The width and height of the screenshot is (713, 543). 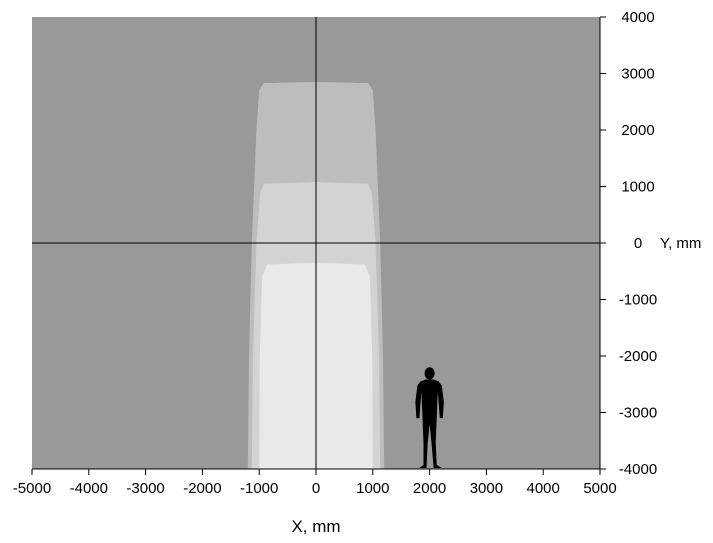 I want to click on person-silhouette-icon, so click(x=429, y=417).